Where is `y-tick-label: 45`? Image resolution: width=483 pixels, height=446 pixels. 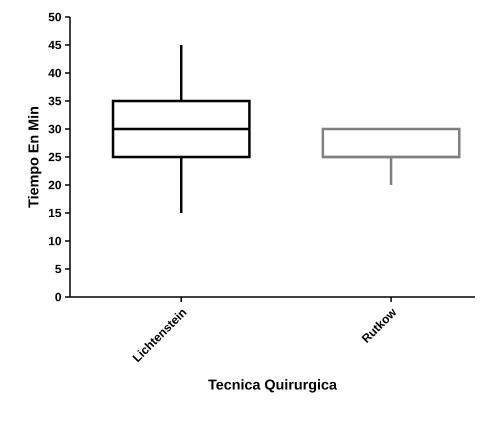 y-tick-label: 45 is located at coordinates (55, 45).